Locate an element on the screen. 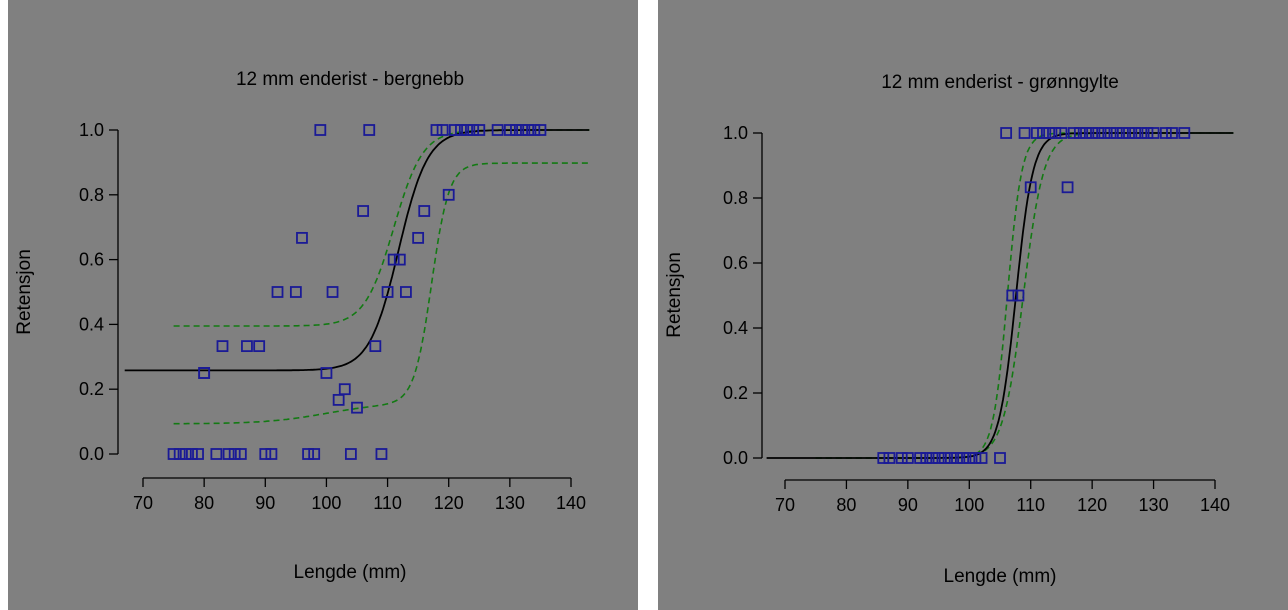 This screenshot has width=1288, height=610. y-tick-label: 0.0 is located at coordinates (735, 458).